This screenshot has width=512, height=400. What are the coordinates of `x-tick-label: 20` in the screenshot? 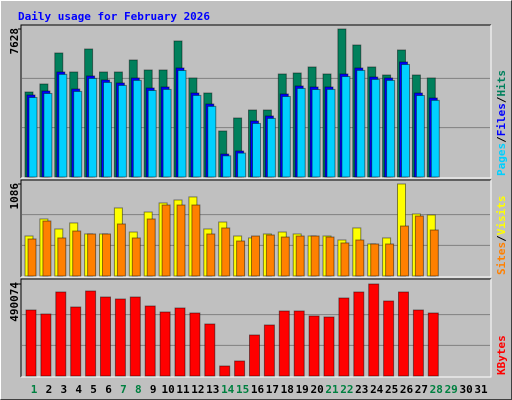 It's located at (316, 389).